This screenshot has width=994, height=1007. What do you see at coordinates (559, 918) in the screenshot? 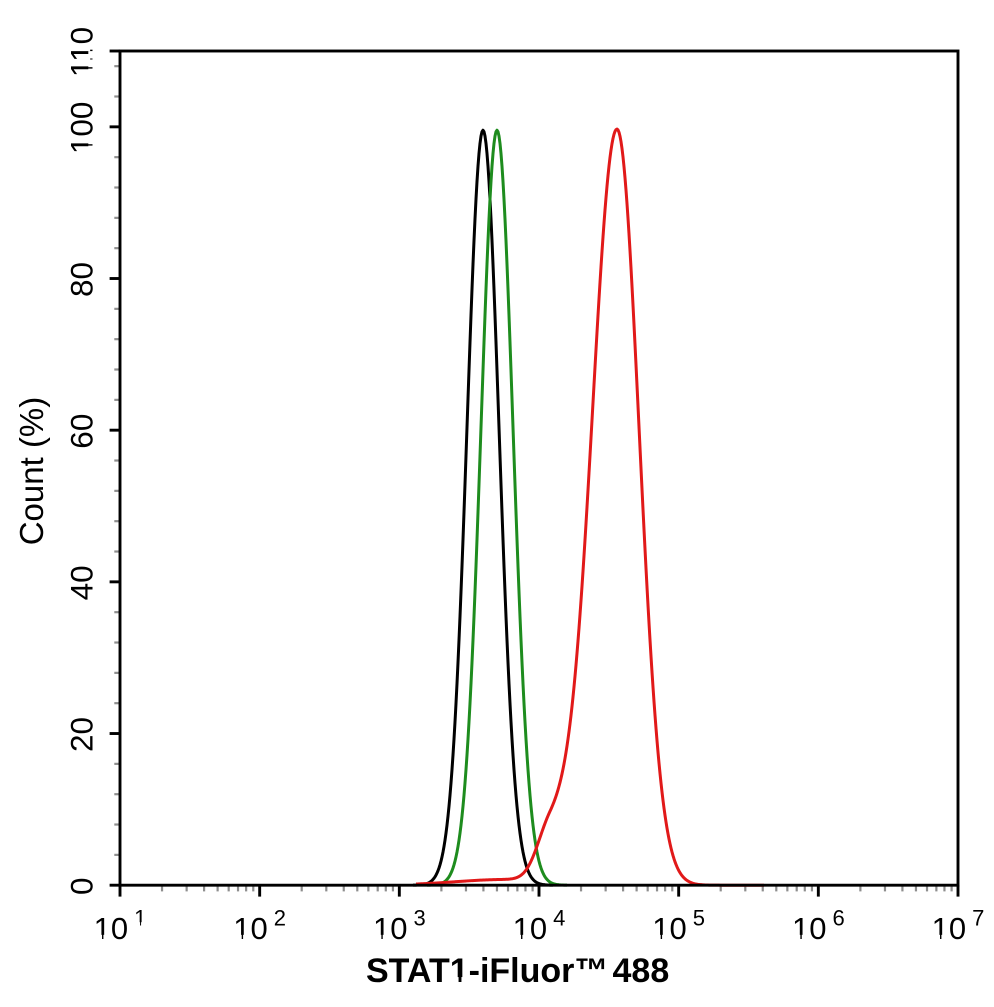
I see `svg-text: 4` at bounding box center [559, 918].